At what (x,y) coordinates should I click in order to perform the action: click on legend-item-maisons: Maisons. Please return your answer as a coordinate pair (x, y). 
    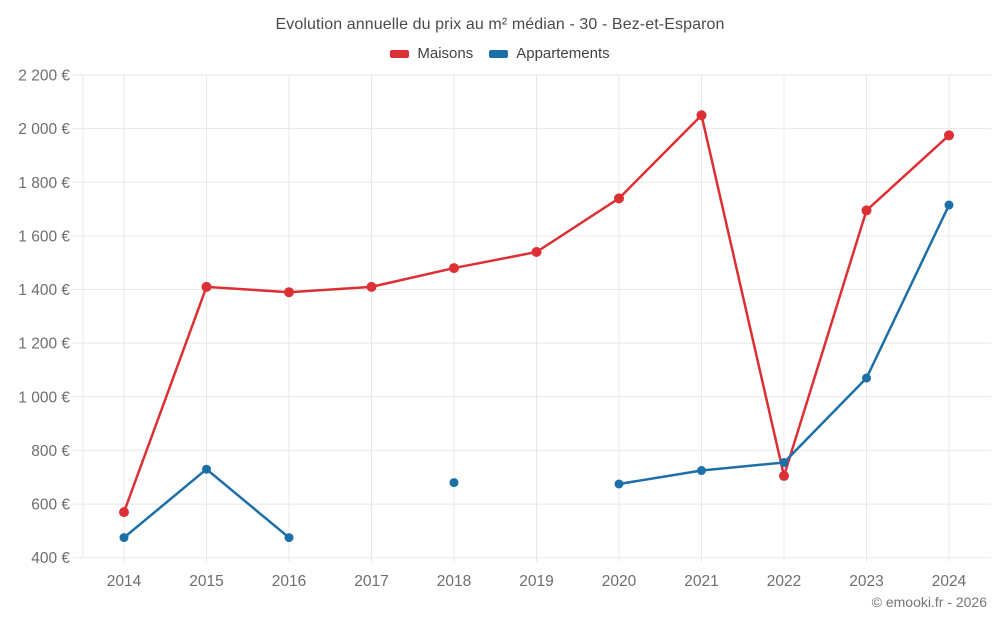
    Looking at the image, I should click on (431, 53).